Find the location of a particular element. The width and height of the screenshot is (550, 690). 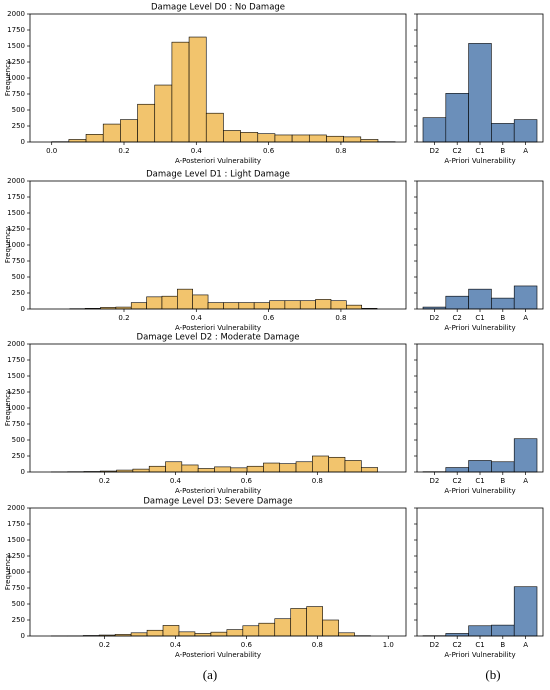

chart-title: Damage Level D3: Severe Damage is located at coordinates (217, 502).